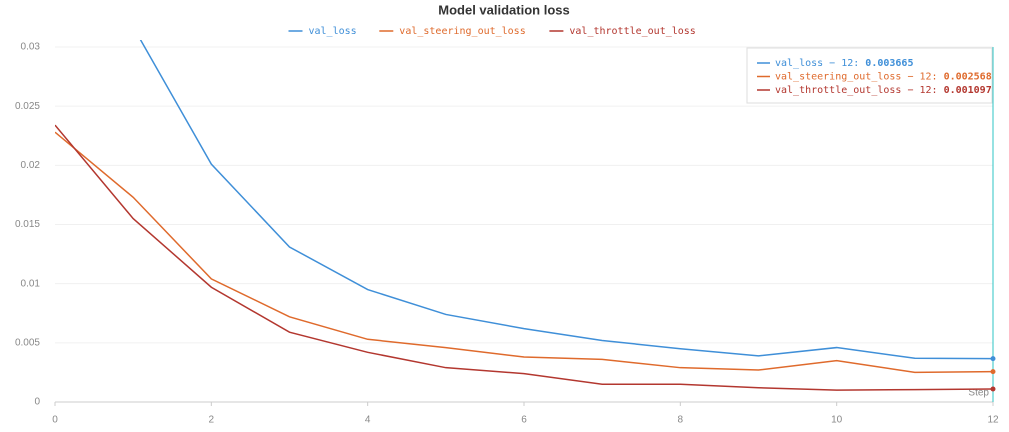 The height and width of the screenshot is (432, 1009). Describe the element at coordinates (817, 63) in the screenshot. I see `tooltip-series: val_loss − 12:` at that location.